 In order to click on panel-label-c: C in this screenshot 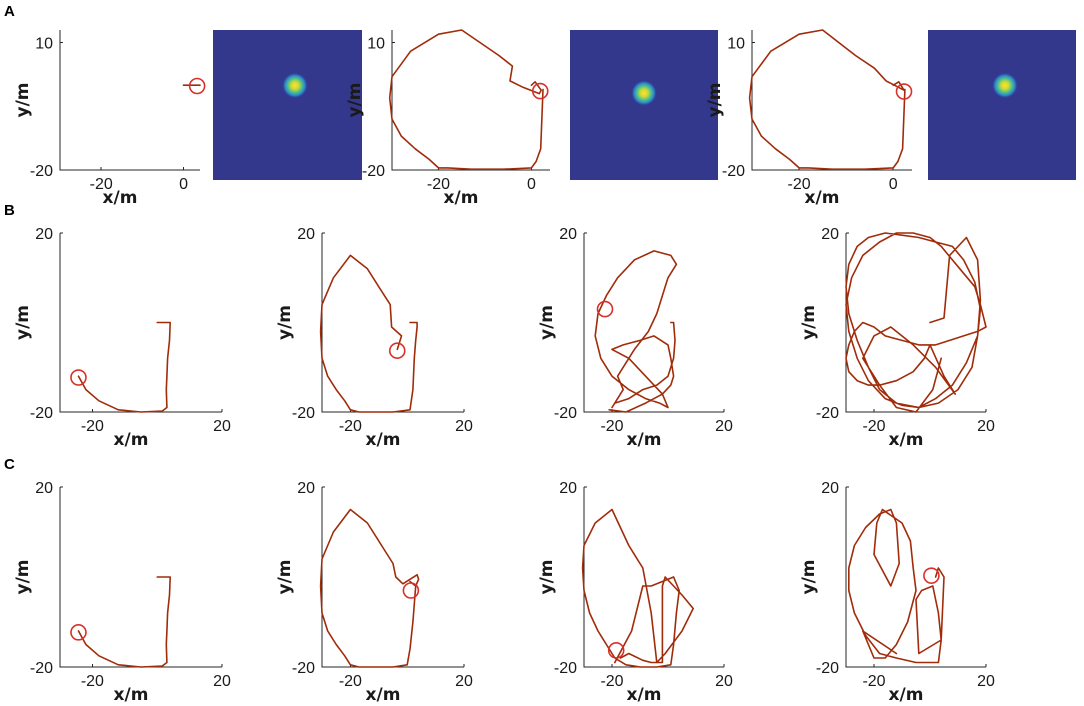, I will do `click(9, 464)`.